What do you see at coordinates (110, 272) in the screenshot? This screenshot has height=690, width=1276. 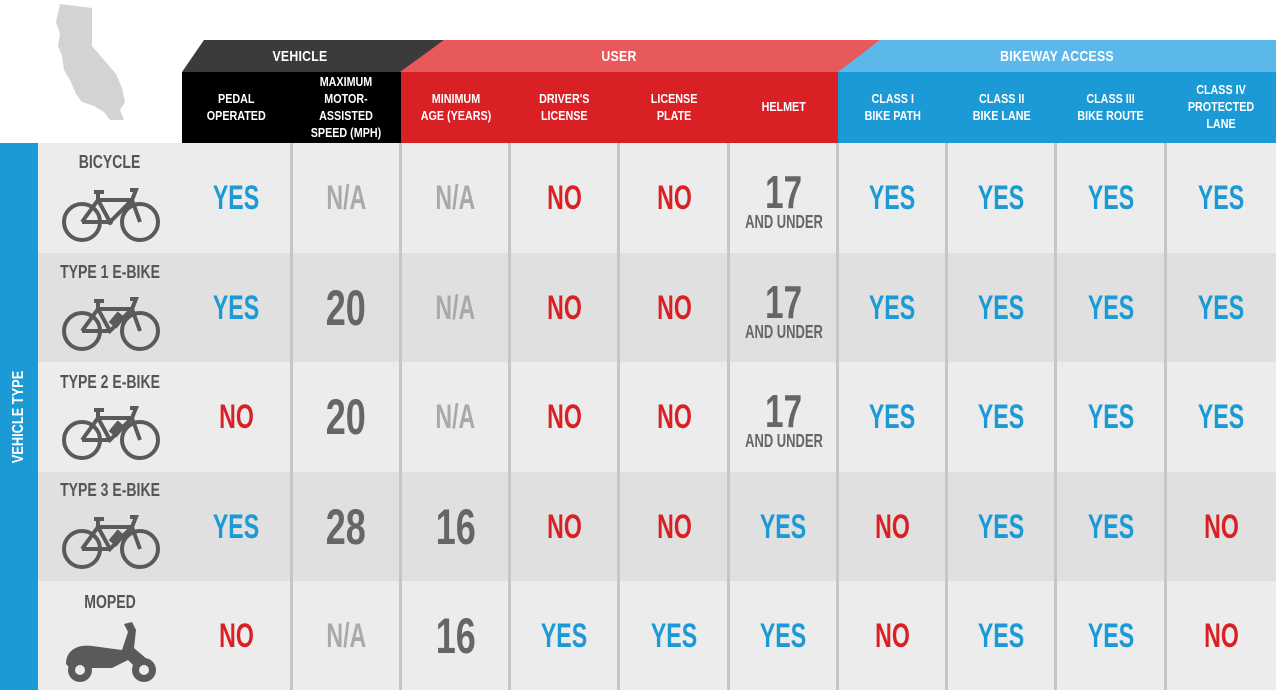 I see `row-label-type1: TYPE 1 E-BIKE` at bounding box center [110, 272].